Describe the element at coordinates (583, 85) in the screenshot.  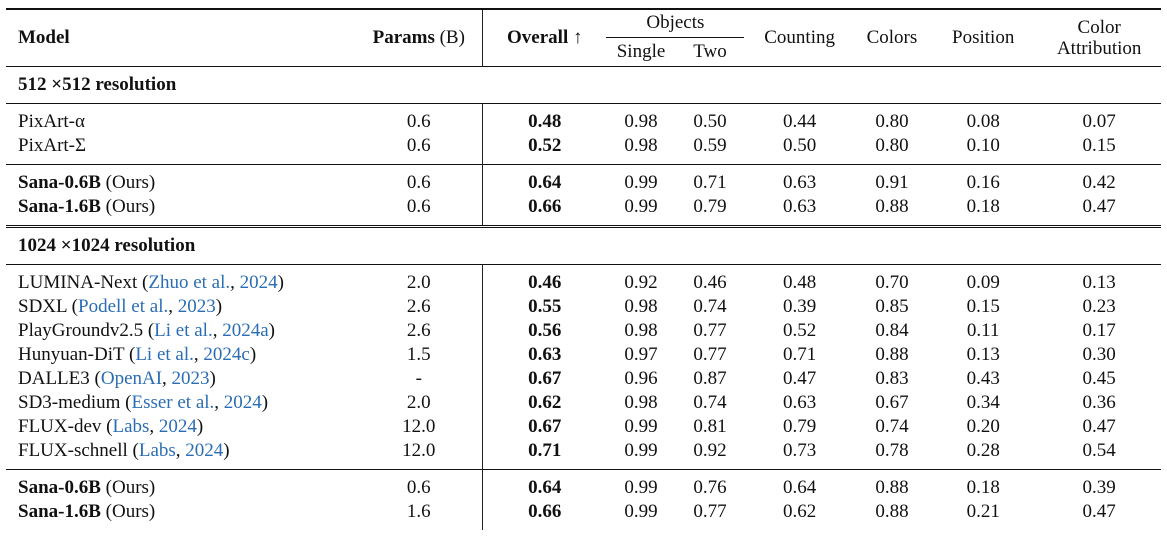
I see `section-title: 512 ×512 resolution` at that location.